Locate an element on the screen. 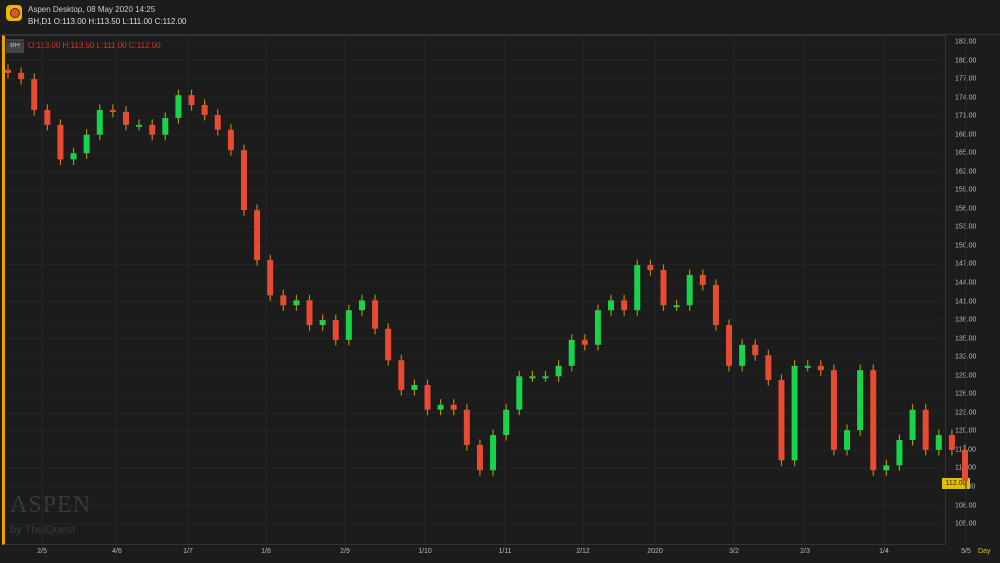 The height and width of the screenshot is (563, 1000). x-tick-label: 1/10 is located at coordinates (425, 551).